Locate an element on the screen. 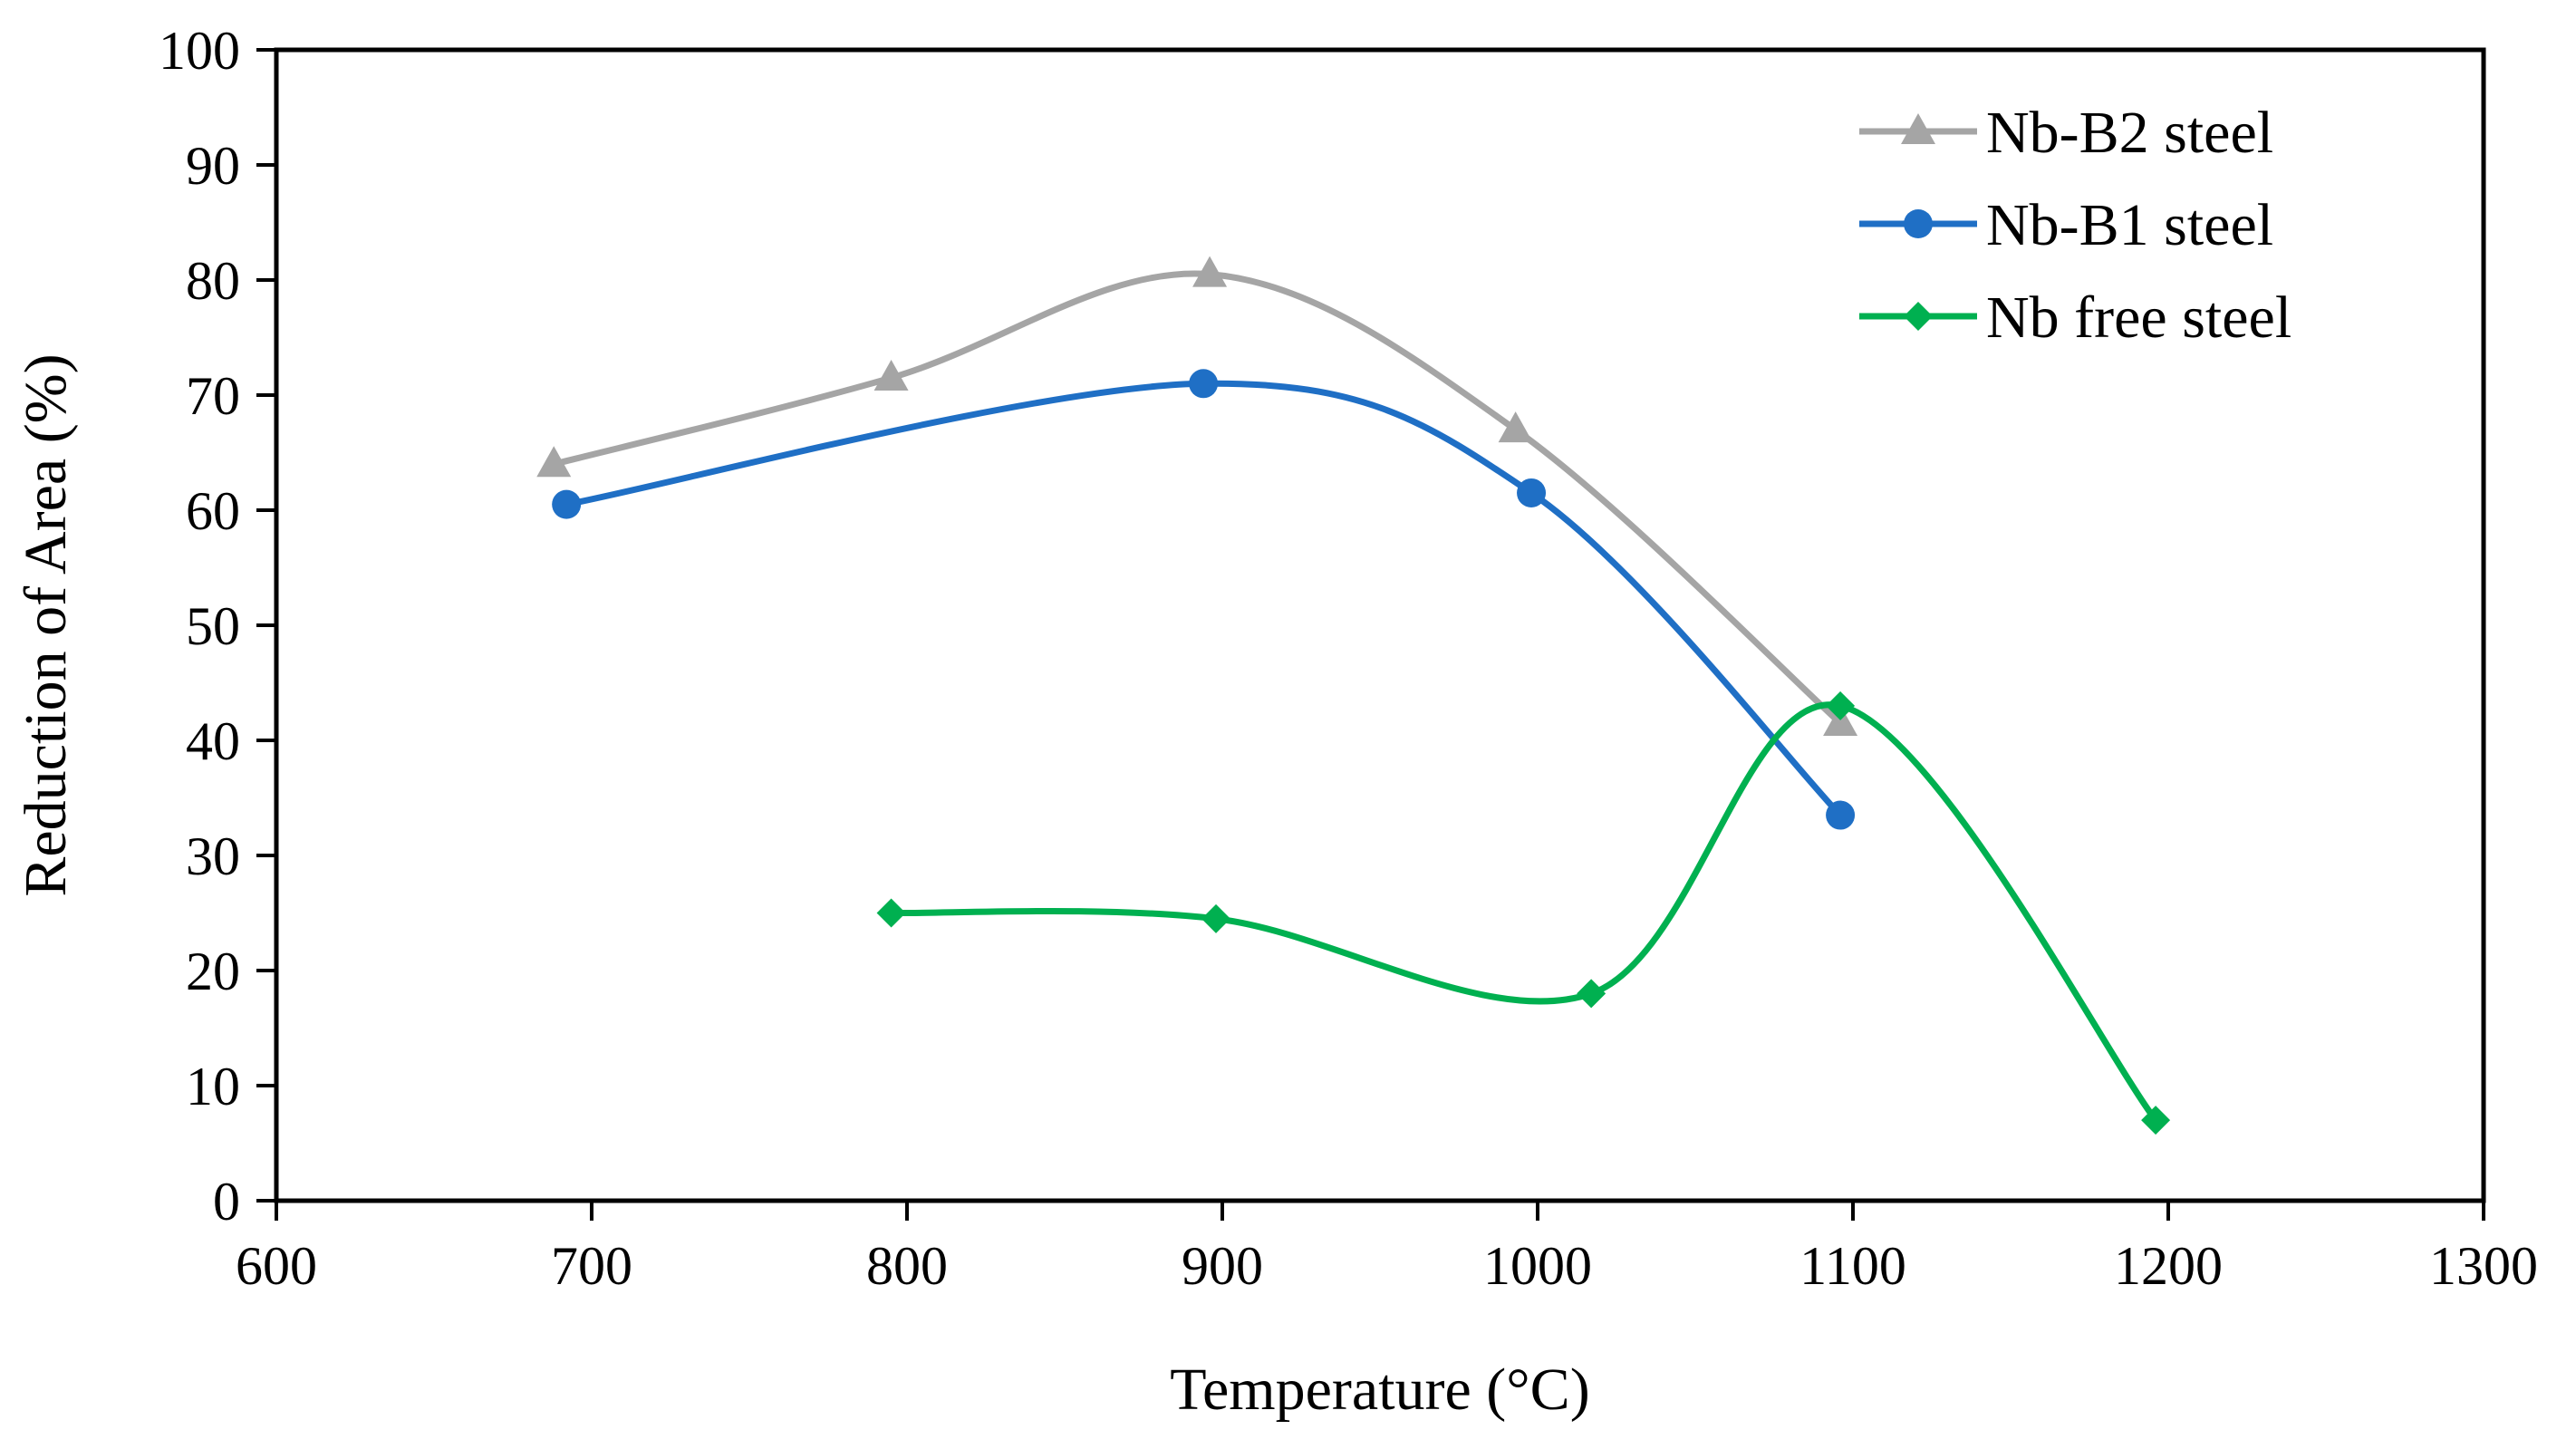  y-tick-label: 50 is located at coordinates (213, 626).